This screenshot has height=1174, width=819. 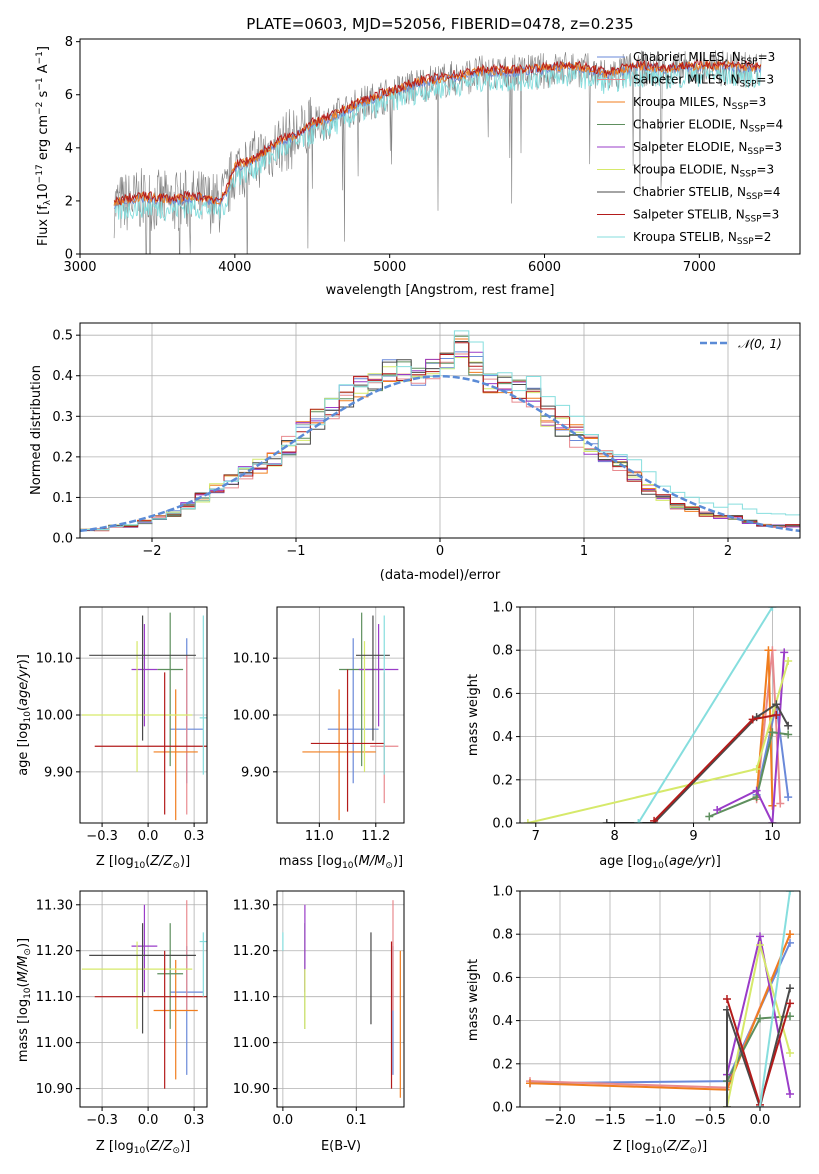 I want to click on age-vs-metallicity-xlabel: Z [log10(Z/Z⊙)], so click(x=143, y=862).